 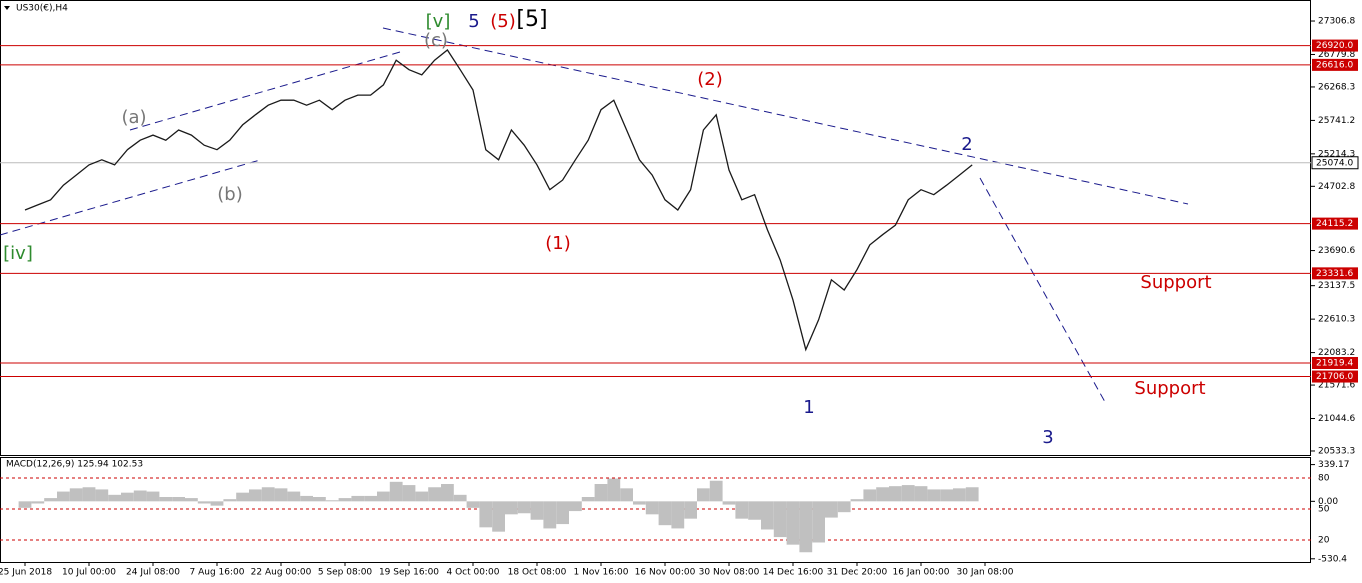 I want to click on x-tick-label: 16 Nov 00:00, so click(x=665, y=573).